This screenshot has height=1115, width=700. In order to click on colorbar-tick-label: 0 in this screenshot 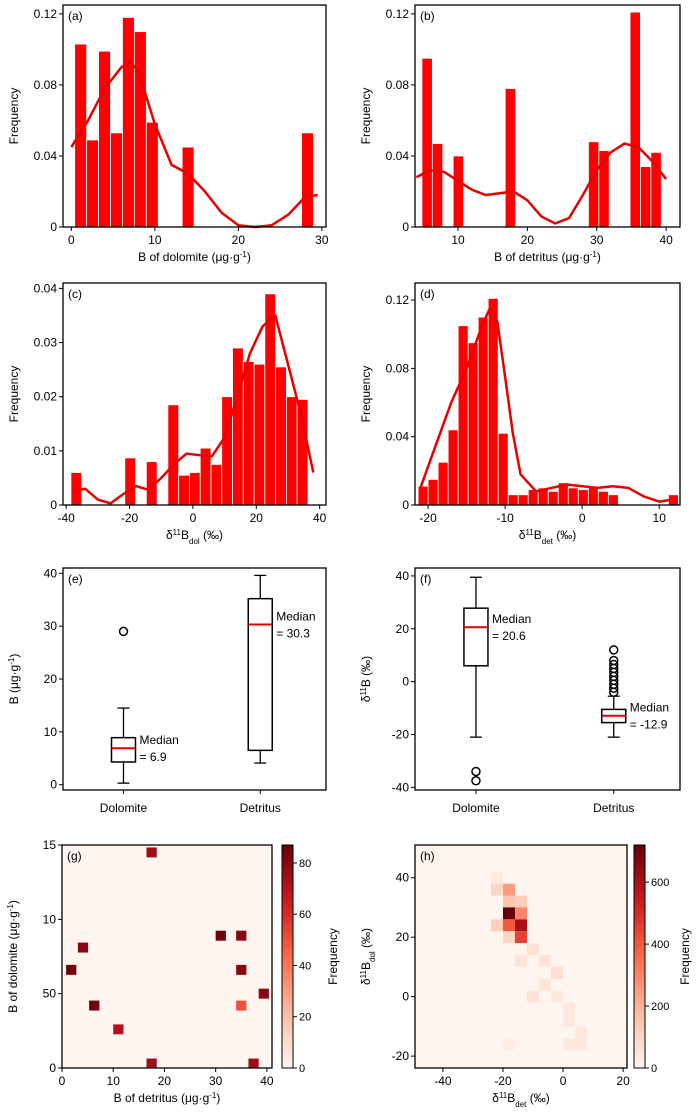, I will do `click(302, 1069)`.